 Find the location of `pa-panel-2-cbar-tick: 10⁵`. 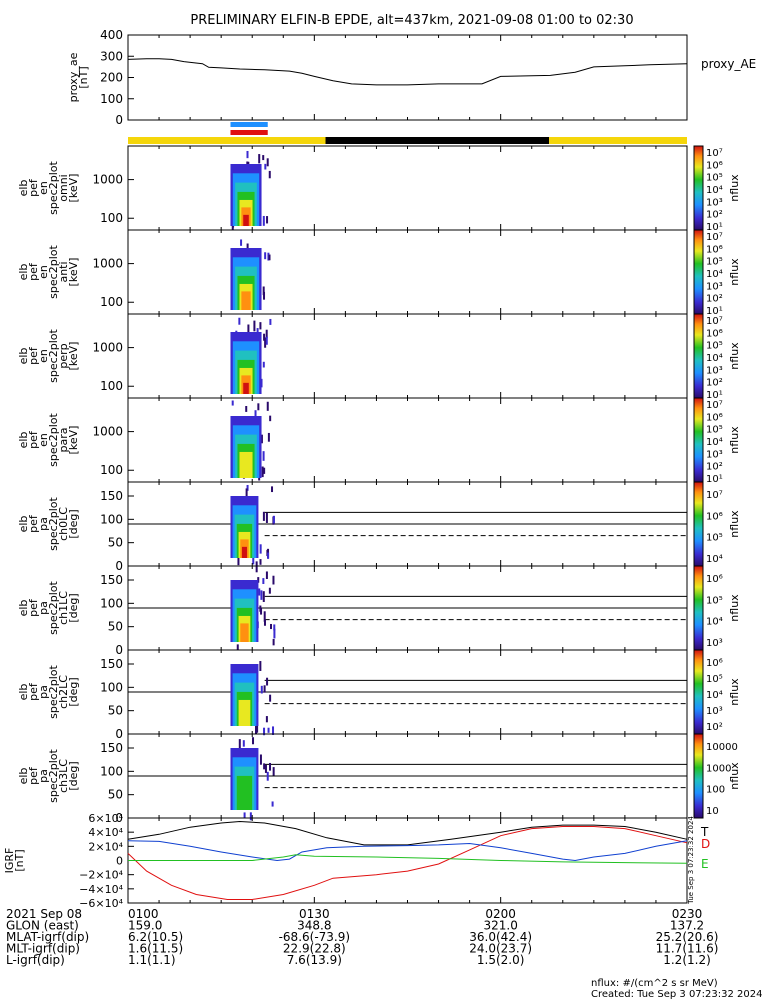

pa-panel-2-cbar-tick: 10⁵ is located at coordinates (714, 679).